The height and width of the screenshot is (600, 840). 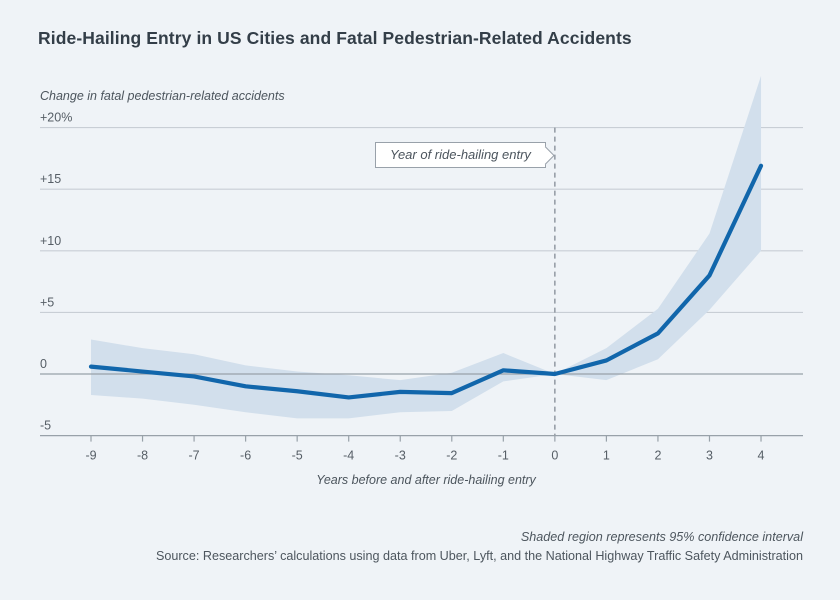 What do you see at coordinates (297, 456) in the screenshot?
I see `x-tick-label: -5` at bounding box center [297, 456].